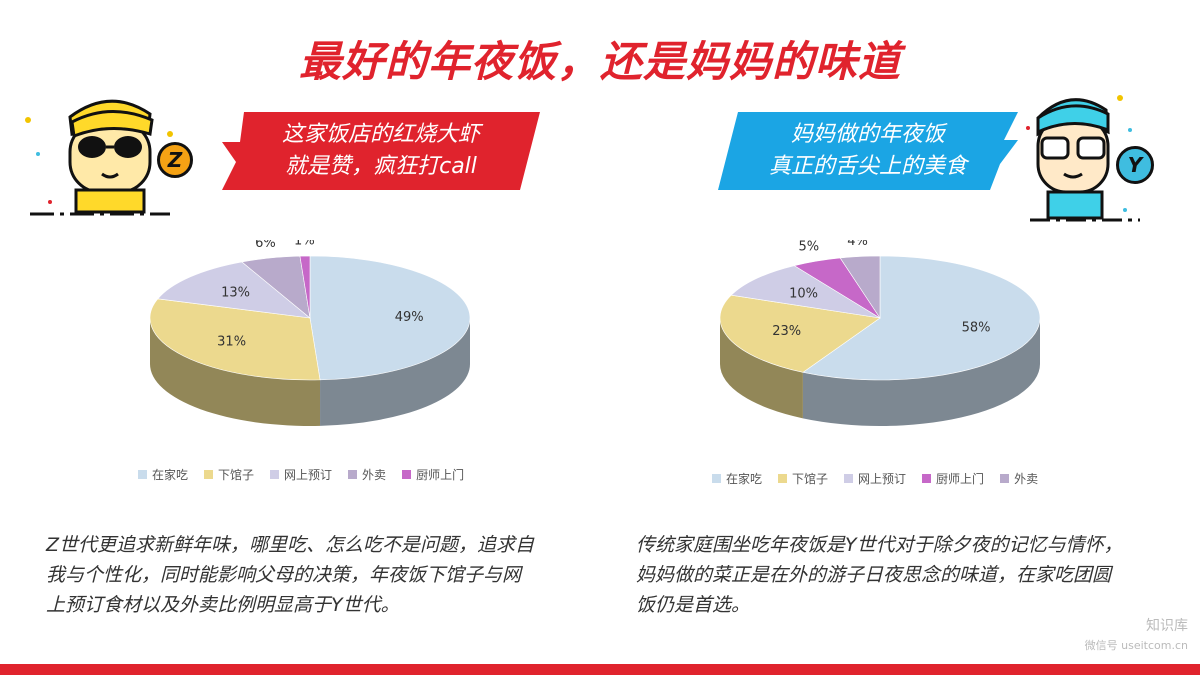 The height and width of the screenshot is (675, 1200). I want to click on z-generation-avatar: Z, so click(110, 157).